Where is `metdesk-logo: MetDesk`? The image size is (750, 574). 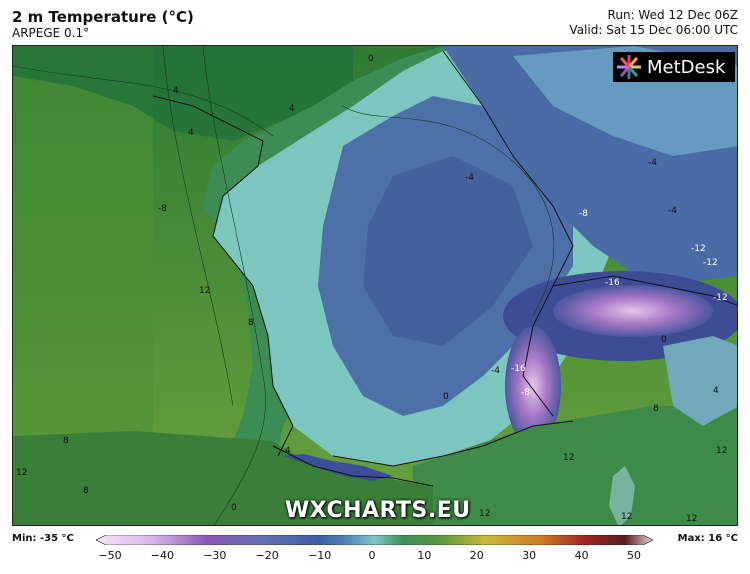 metdesk-logo: MetDesk is located at coordinates (674, 67).